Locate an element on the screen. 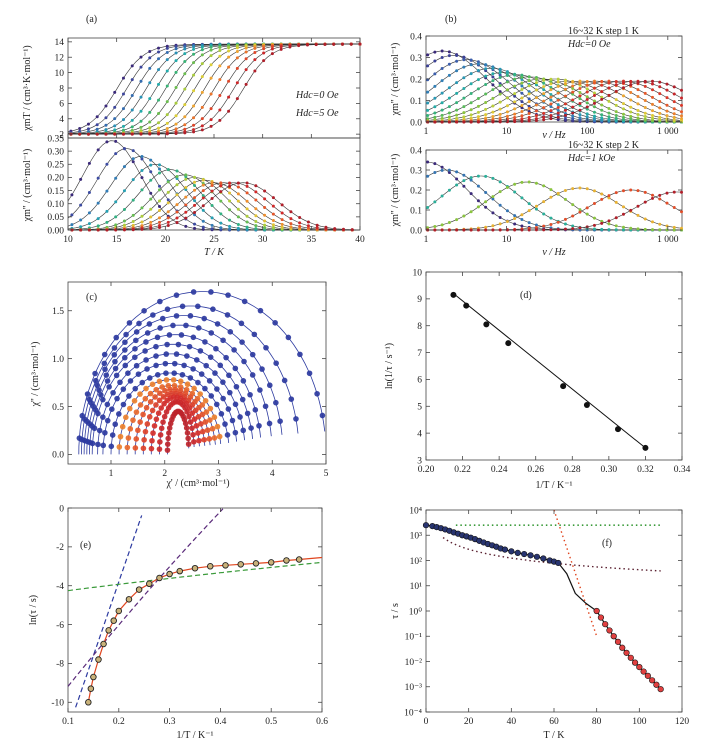  panel-f-label: (f) is located at coordinates (607, 543).